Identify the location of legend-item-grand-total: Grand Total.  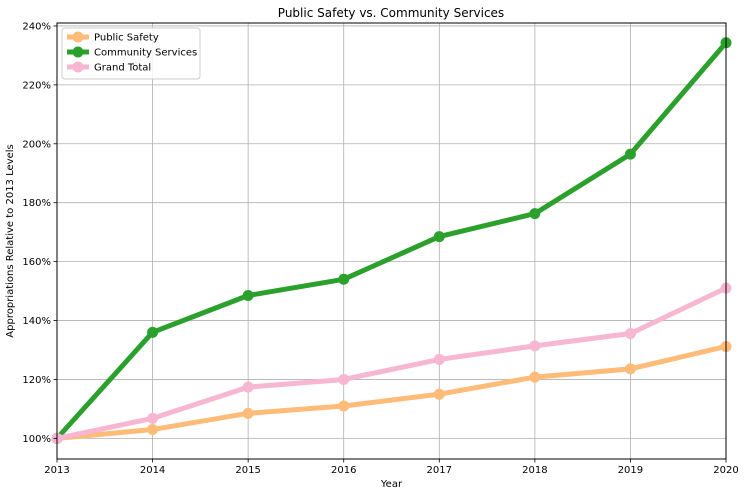
(109, 67).